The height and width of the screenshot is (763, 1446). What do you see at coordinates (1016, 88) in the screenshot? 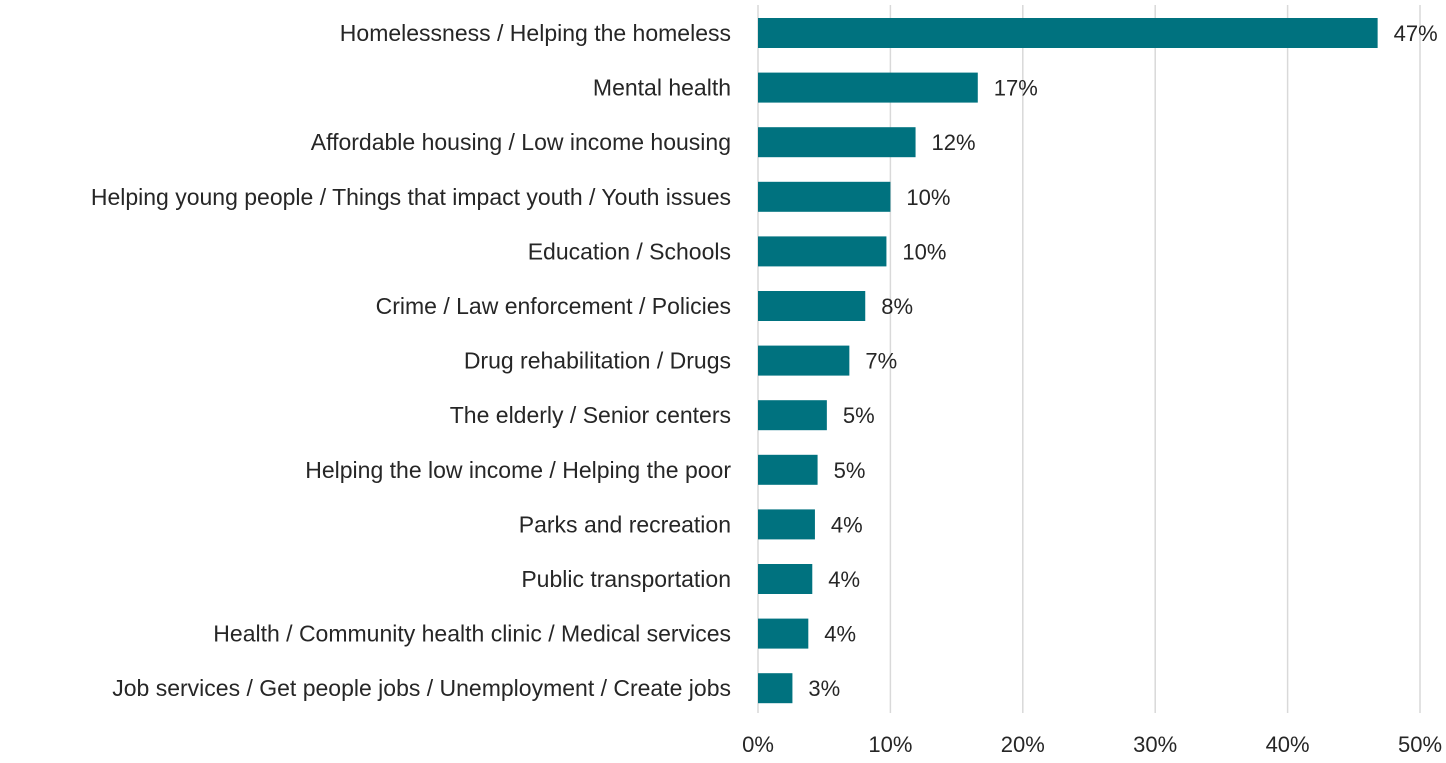
I see `value-label: 17%` at bounding box center [1016, 88].